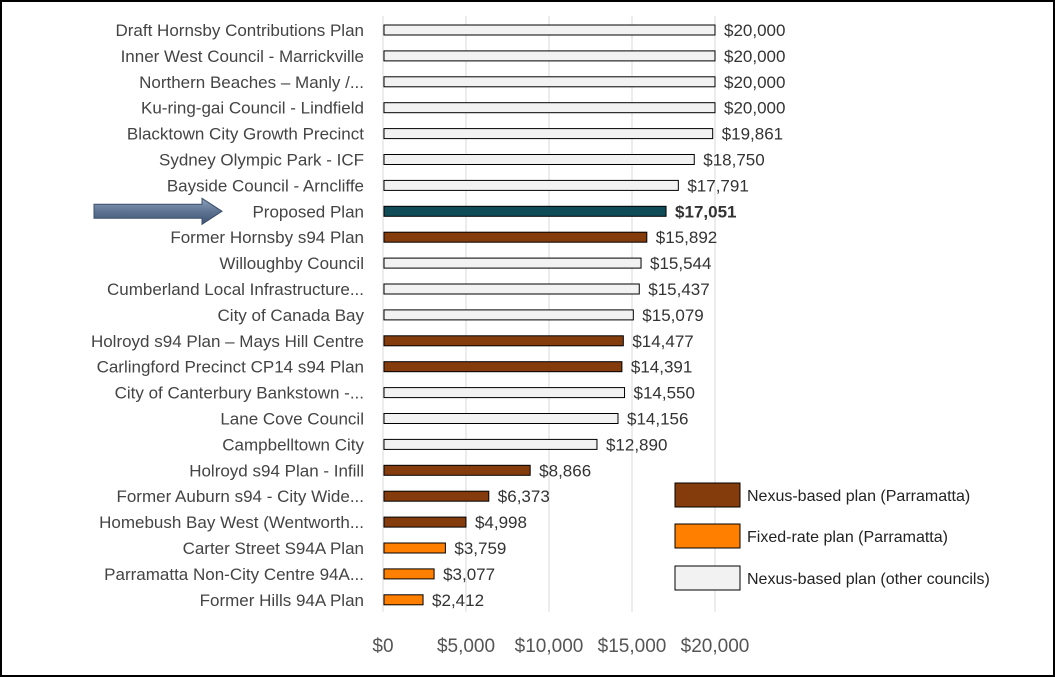 The width and height of the screenshot is (1055, 677). What do you see at coordinates (548, 134) in the screenshot?
I see `bar-blacktown-city-growth-precinct` at bounding box center [548, 134].